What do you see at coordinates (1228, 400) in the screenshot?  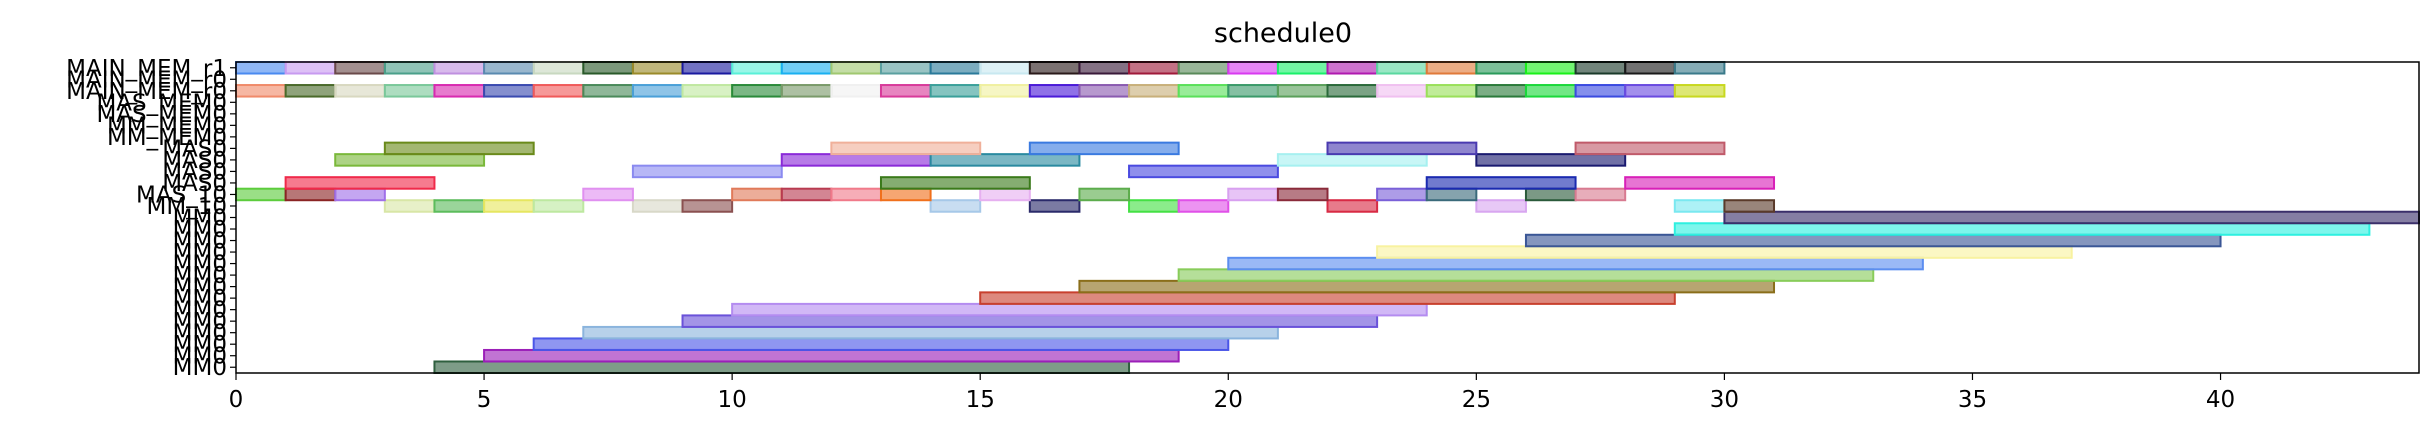 I see `x-tick-label: 20` at bounding box center [1228, 400].